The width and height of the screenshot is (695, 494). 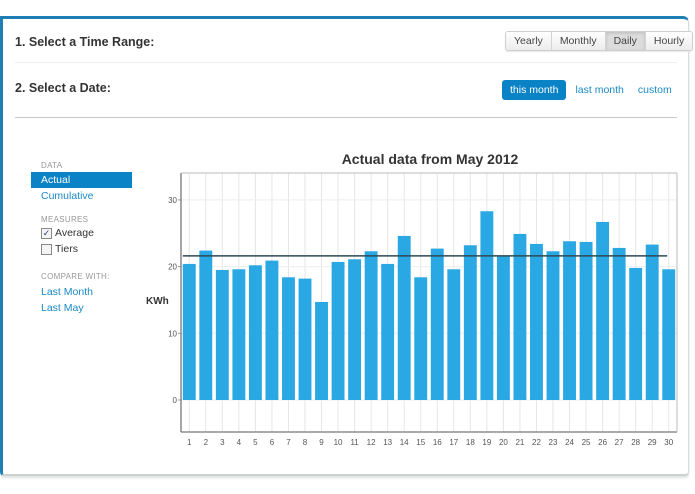 I want to click on time-range-heading: 1. Select a Time Range:, so click(x=85, y=42).